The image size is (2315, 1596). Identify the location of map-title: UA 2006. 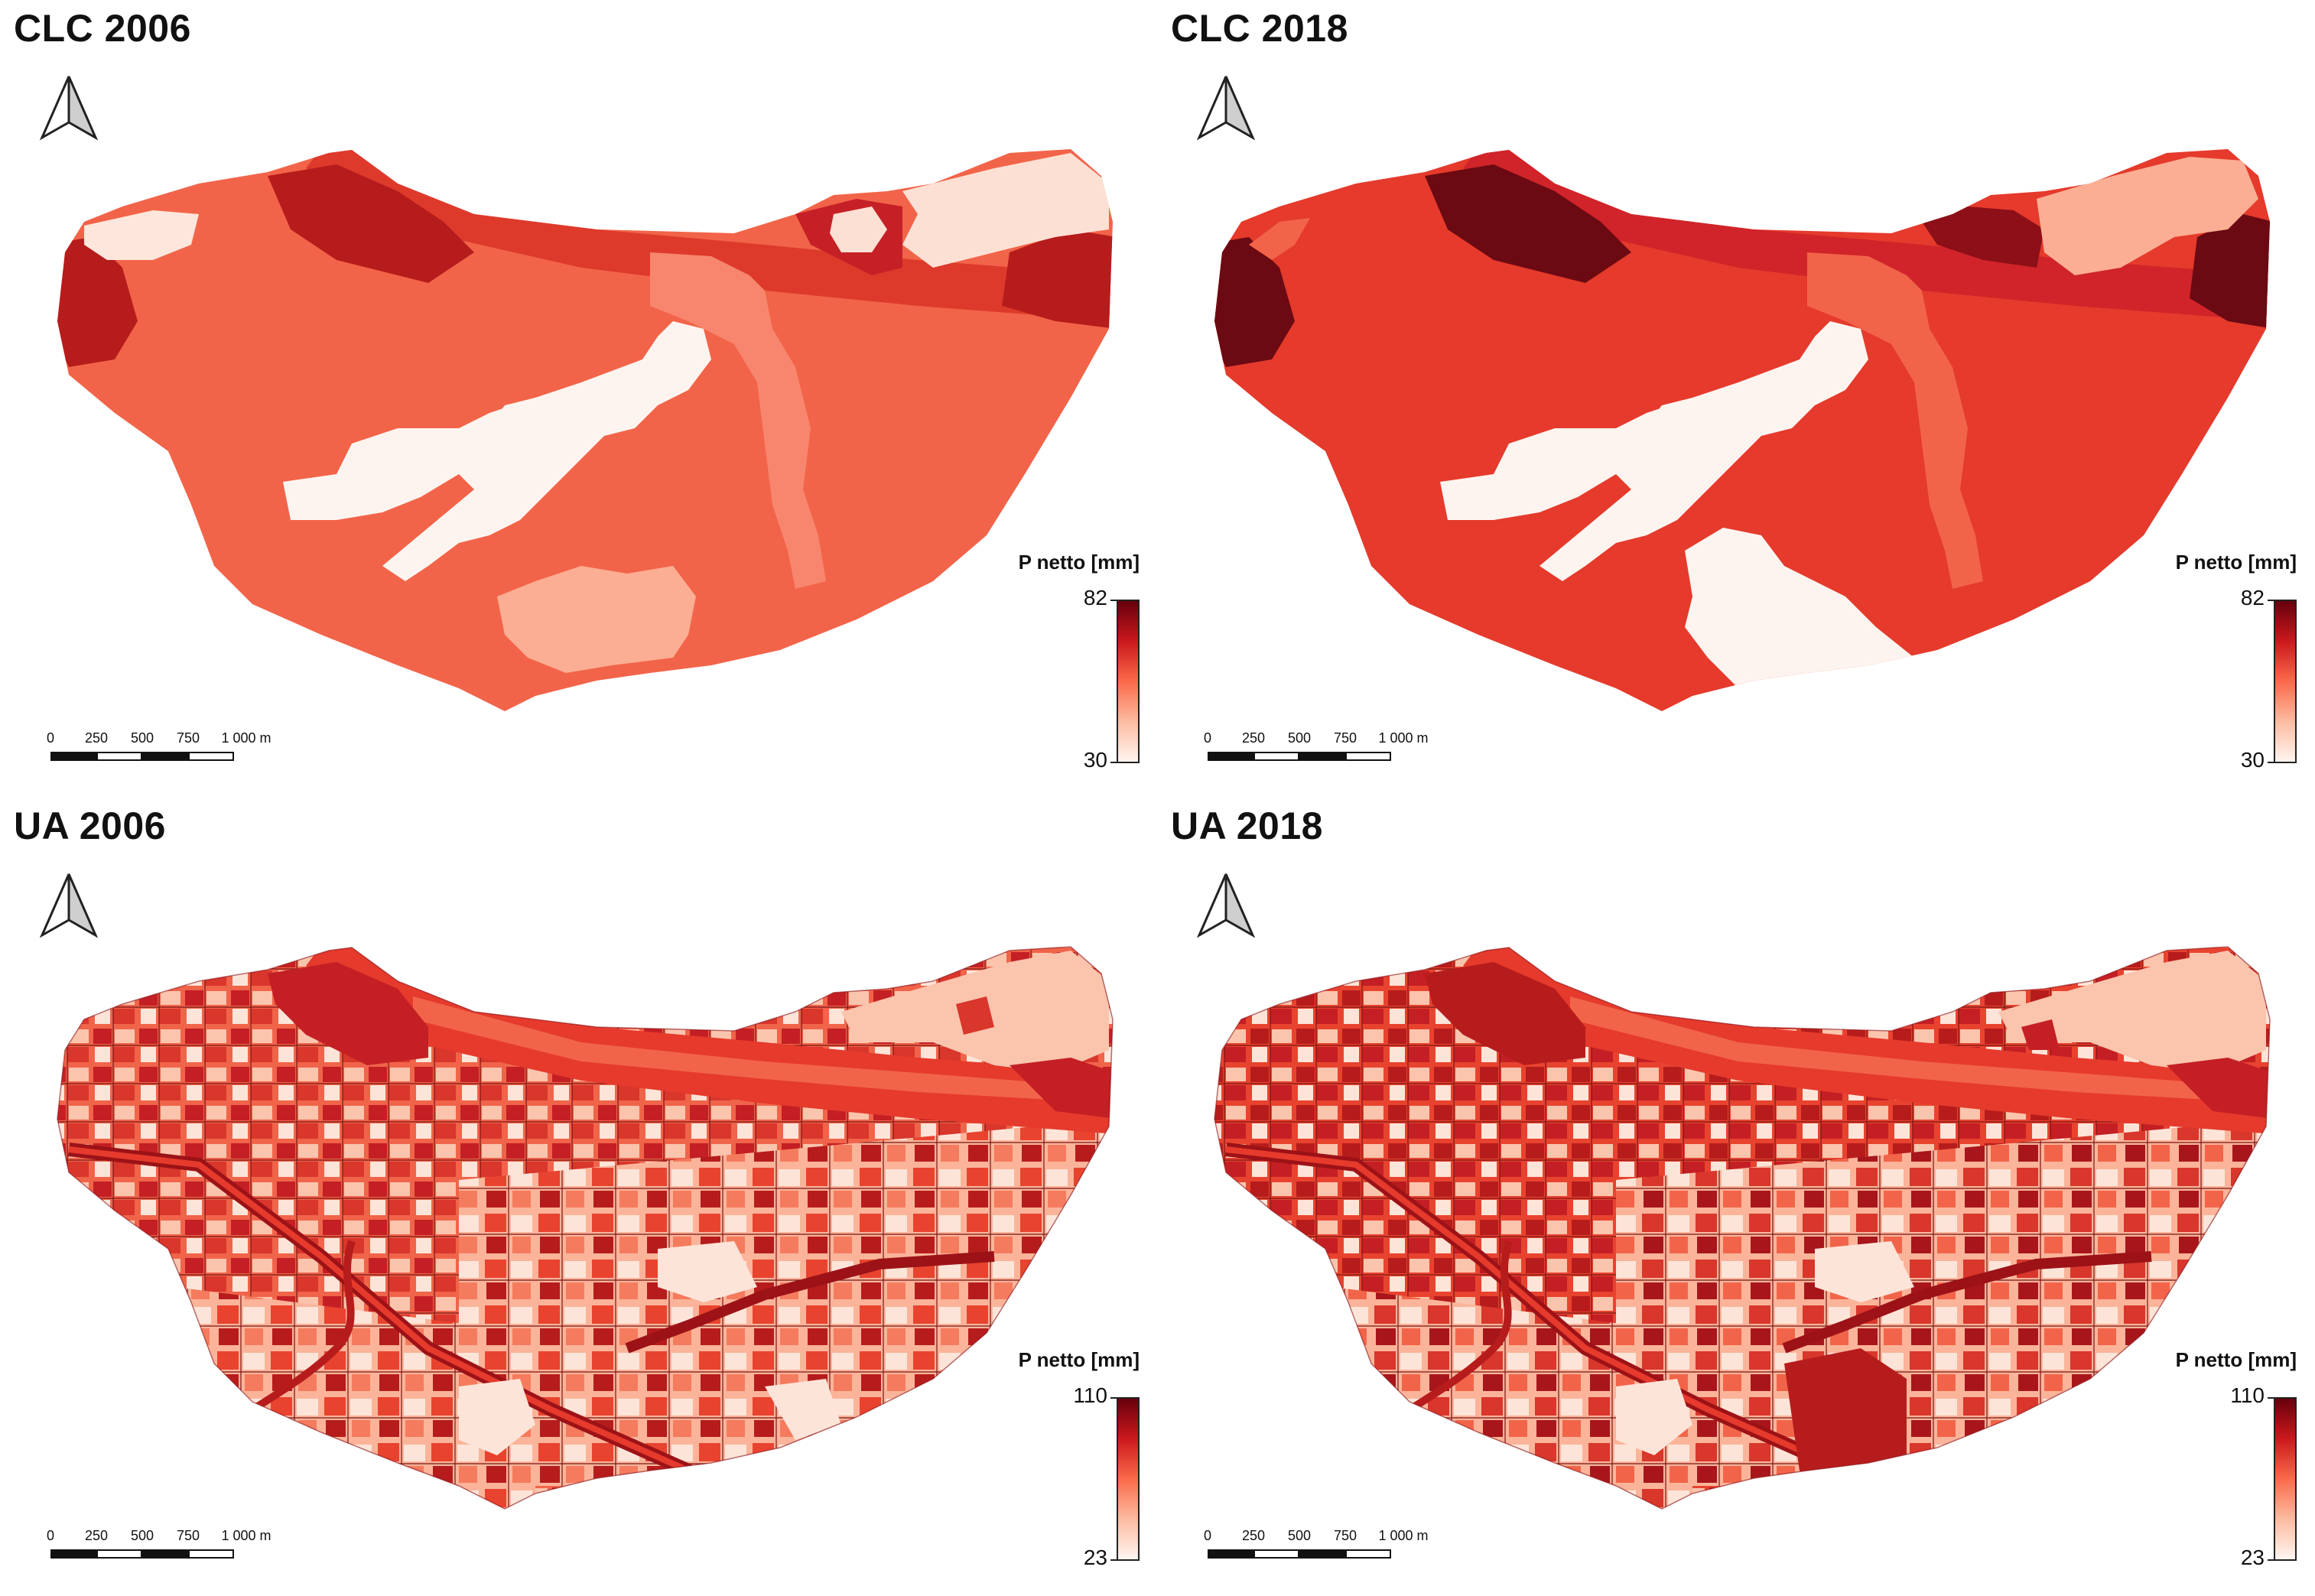
(90, 826).